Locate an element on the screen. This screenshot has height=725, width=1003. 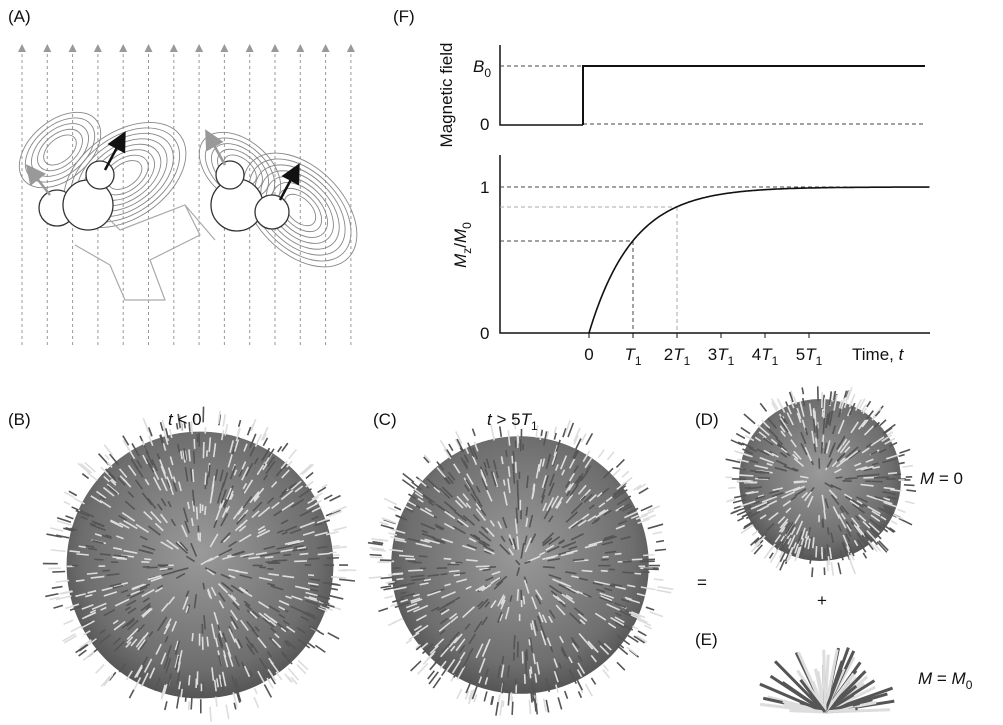
label-main: M is located at coordinates (460, 260).